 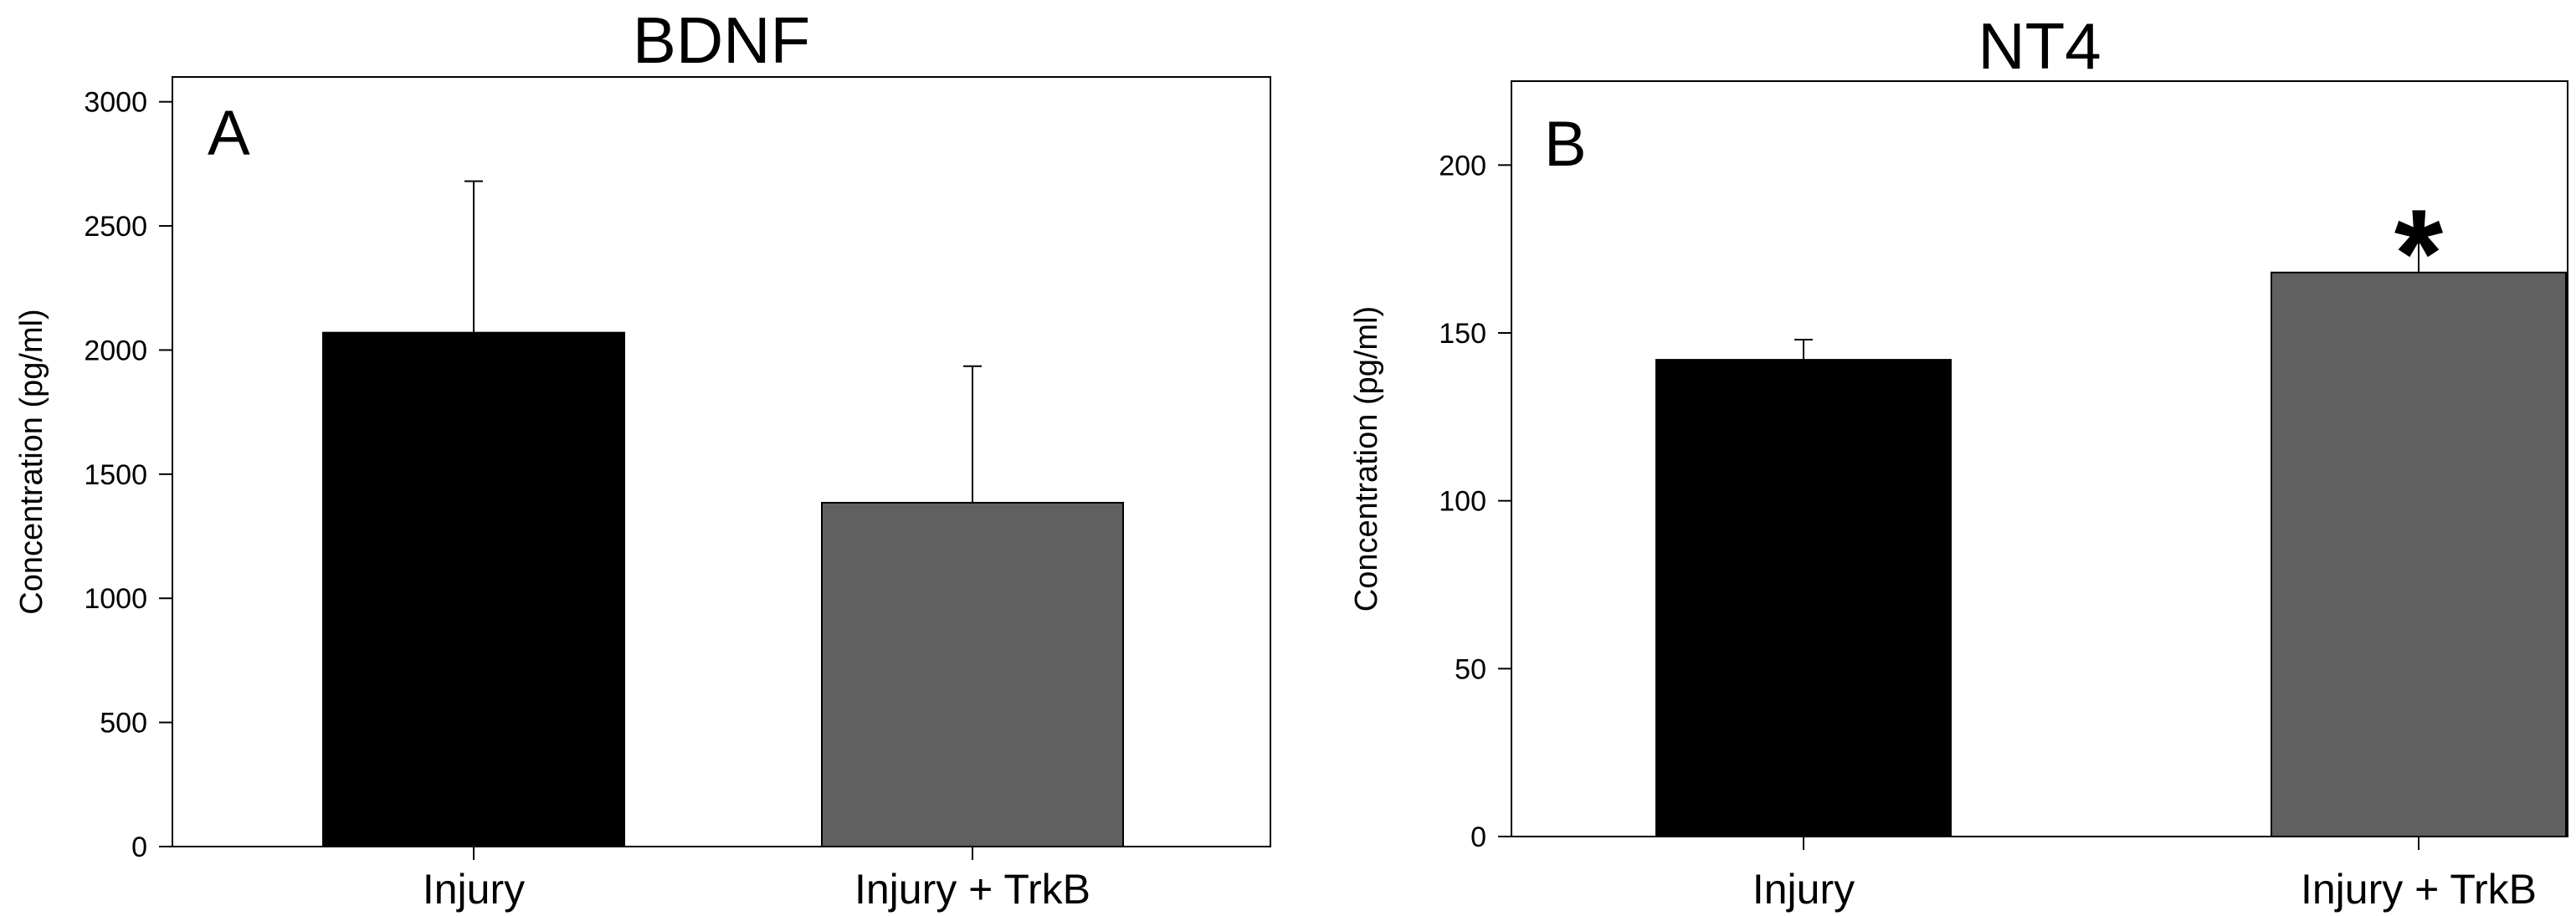 I want to click on panel-label: B, so click(x=1565, y=144).